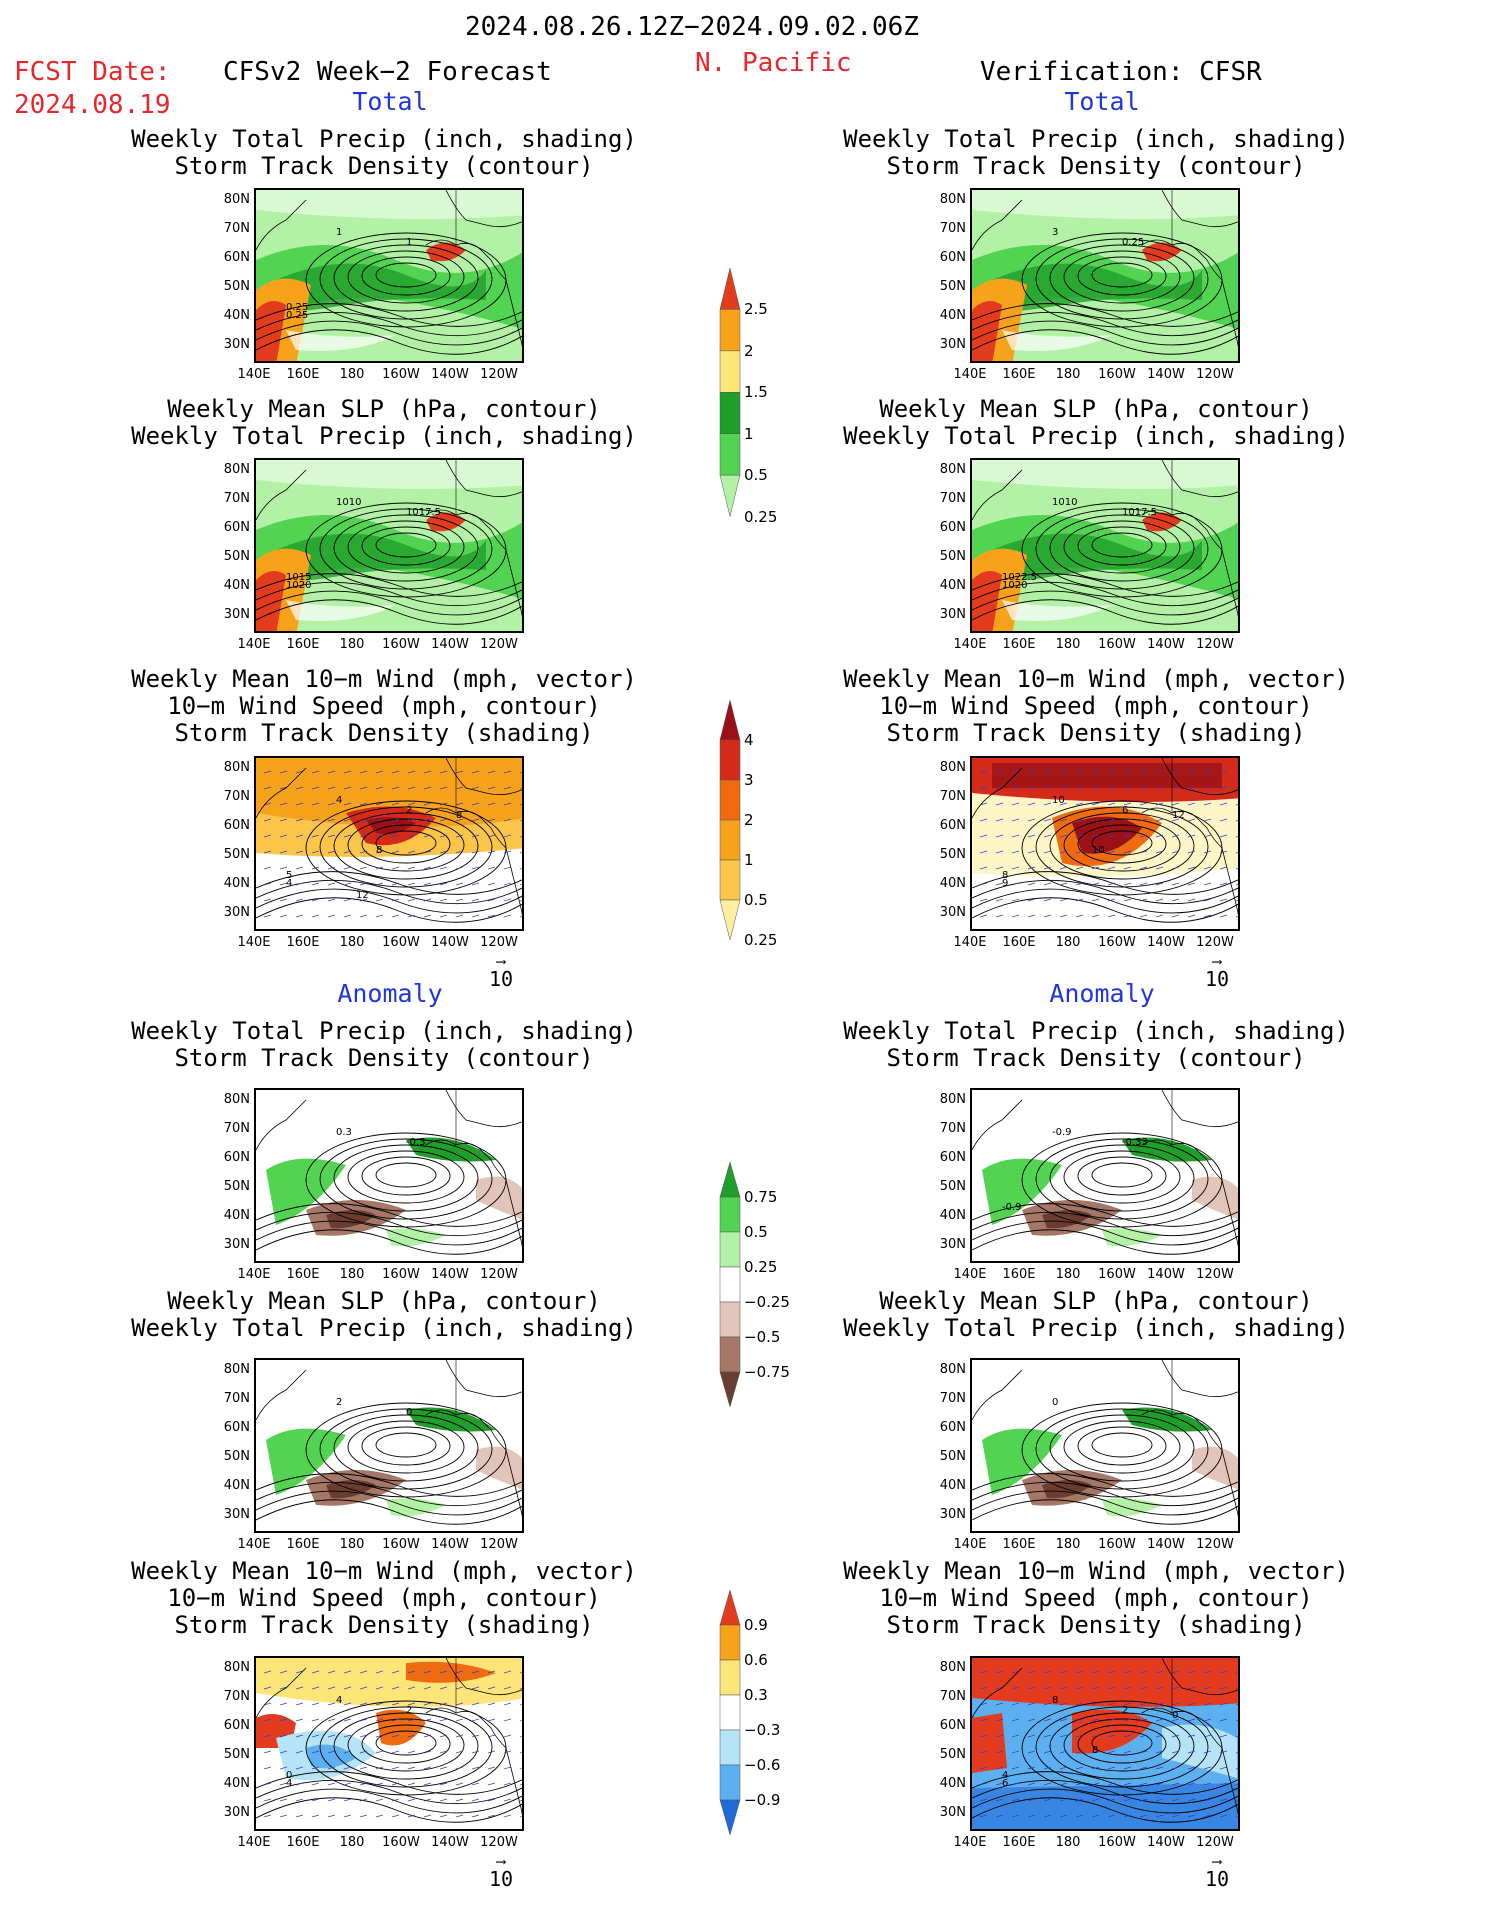 This screenshot has width=1487, height=1925. What do you see at coordinates (1105, 1743) in the screenshot?
I see `map-v-anom-wind: 8 2 46 8 0` at bounding box center [1105, 1743].